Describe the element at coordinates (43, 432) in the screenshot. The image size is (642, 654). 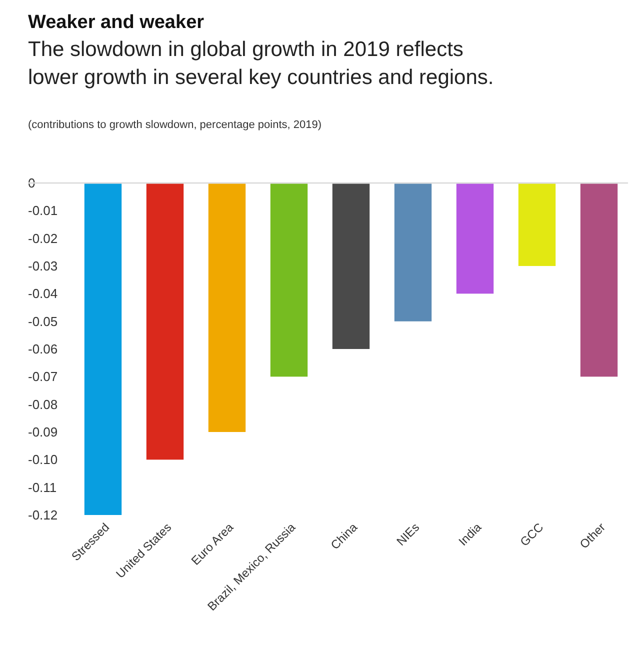
I see `y-tick-label: -0.09` at that location.